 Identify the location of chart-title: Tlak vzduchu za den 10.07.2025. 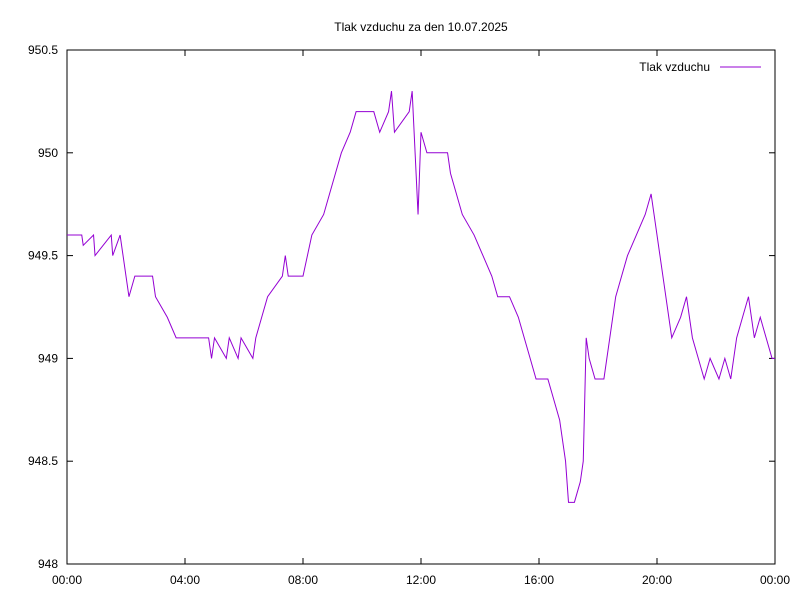
(421, 27).